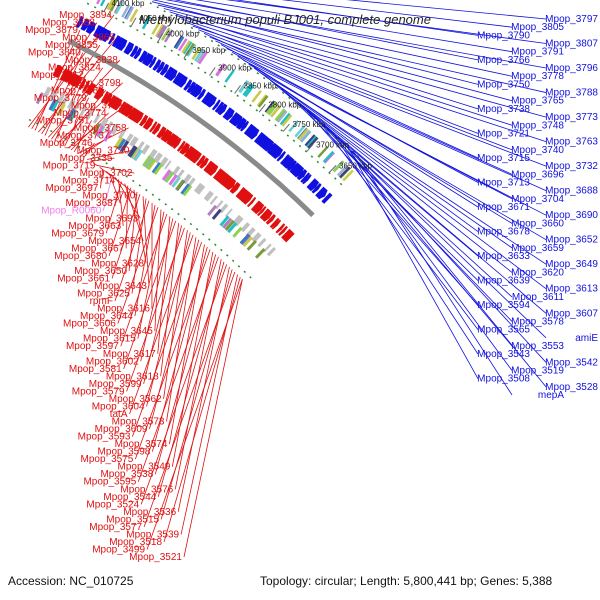  I want to click on left-gene-label: Mpop_3787, so click(77, 90).